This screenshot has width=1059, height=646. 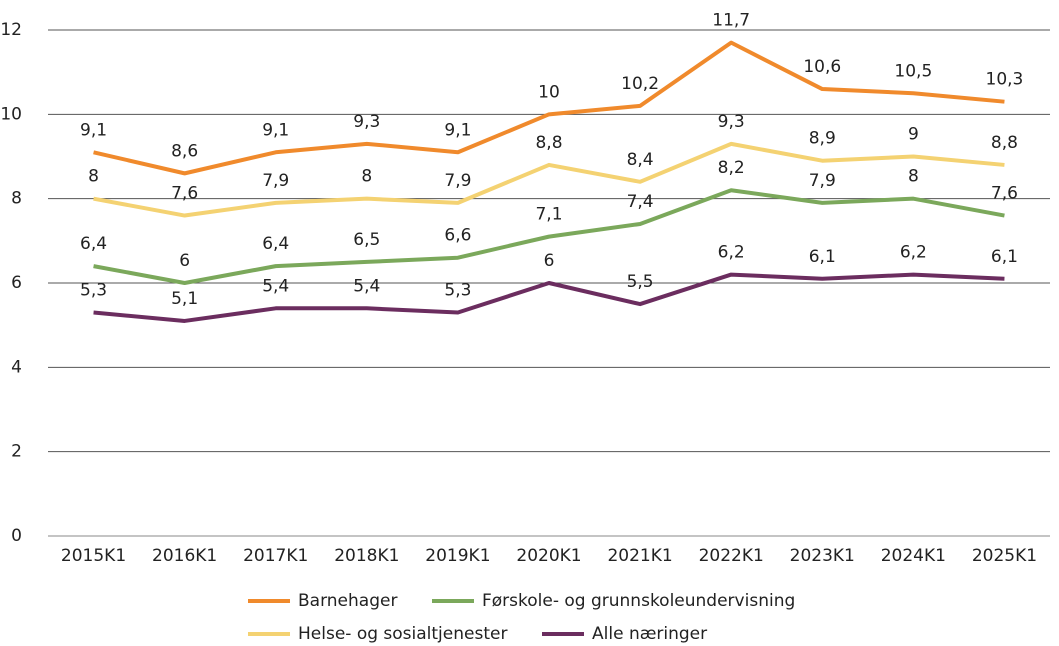 What do you see at coordinates (184, 299) in the screenshot?
I see `data-label: 5,1` at bounding box center [184, 299].